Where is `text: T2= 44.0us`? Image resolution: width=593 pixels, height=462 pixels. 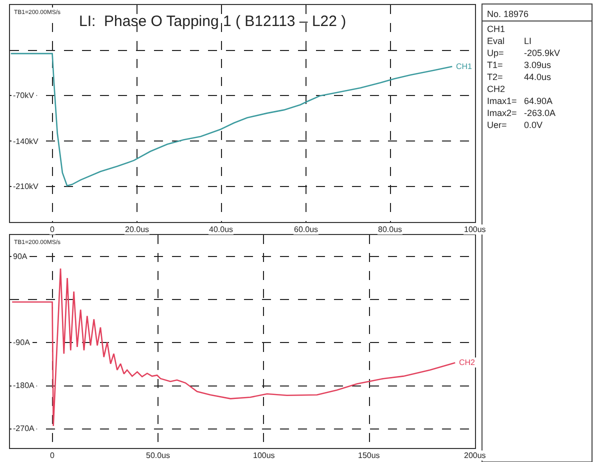 text: T2= 44.0us is located at coordinates (519, 77).